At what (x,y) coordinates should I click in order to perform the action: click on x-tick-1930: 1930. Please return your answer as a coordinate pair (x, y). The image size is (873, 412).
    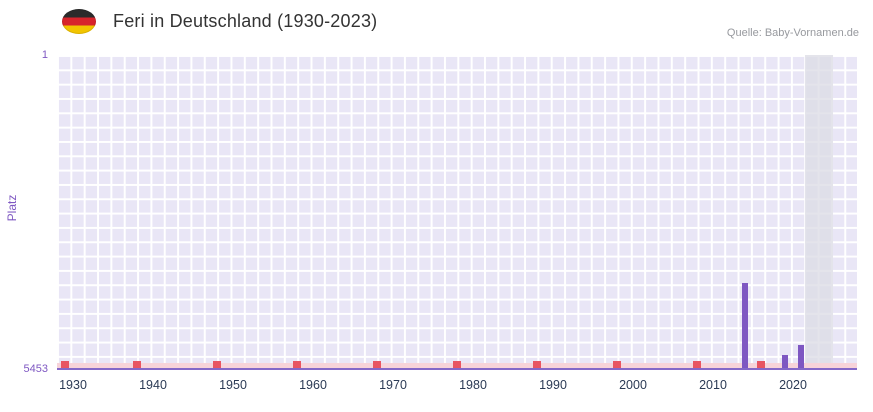
    Looking at the image, I should click on (73, 385).